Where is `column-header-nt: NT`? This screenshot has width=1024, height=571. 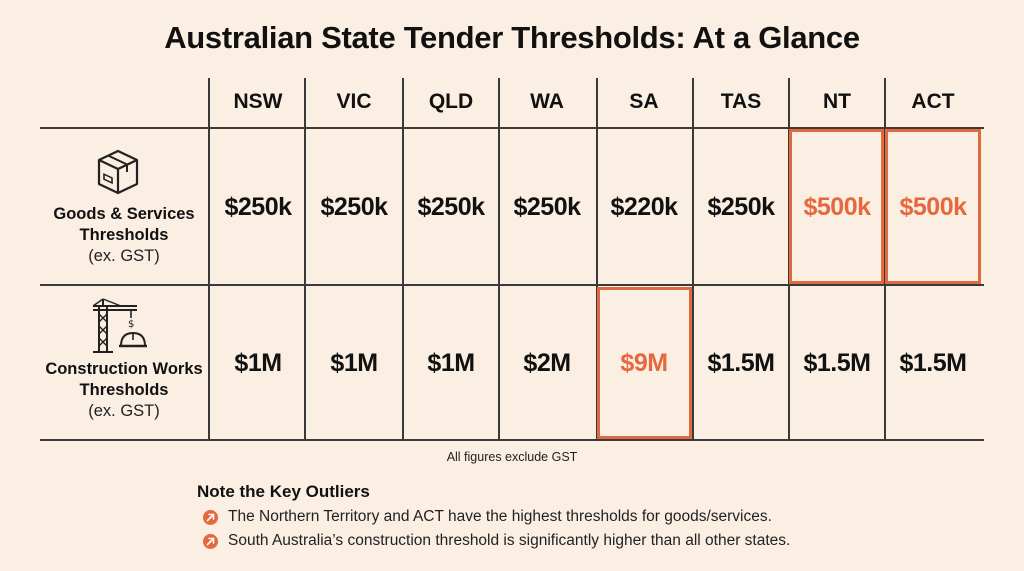
column-header-nt: NT is located at coordinates (837, 101).